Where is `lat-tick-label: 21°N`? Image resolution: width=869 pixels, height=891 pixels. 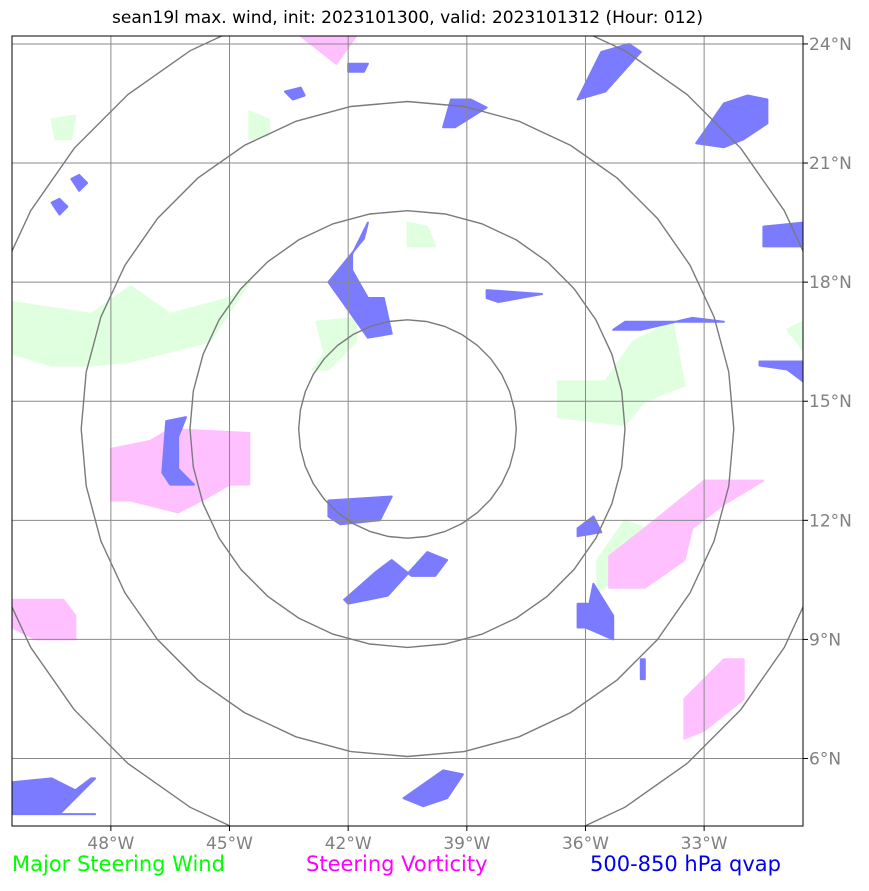 lat-tick-label: 21°N is located at coordinates (830, 164).